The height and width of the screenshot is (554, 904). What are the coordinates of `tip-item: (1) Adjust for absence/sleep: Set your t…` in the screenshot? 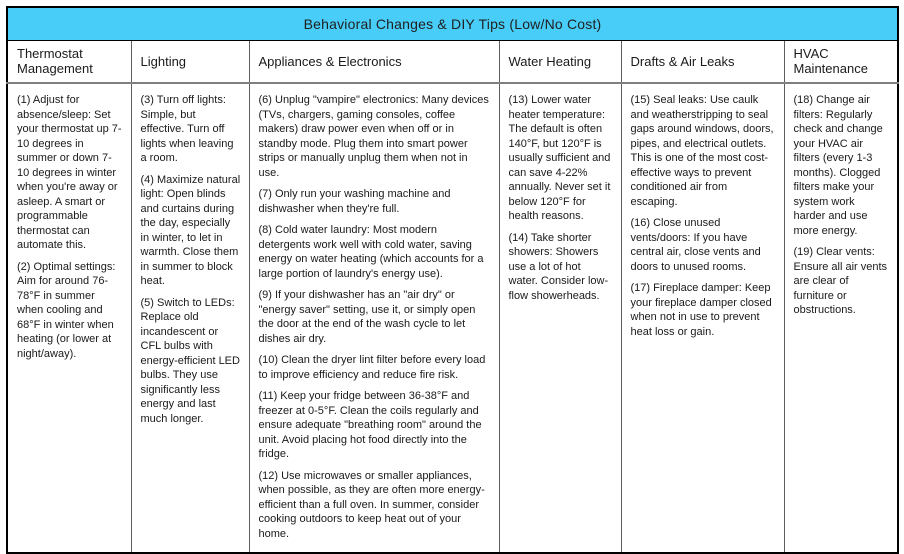 It's located at (69, 173).